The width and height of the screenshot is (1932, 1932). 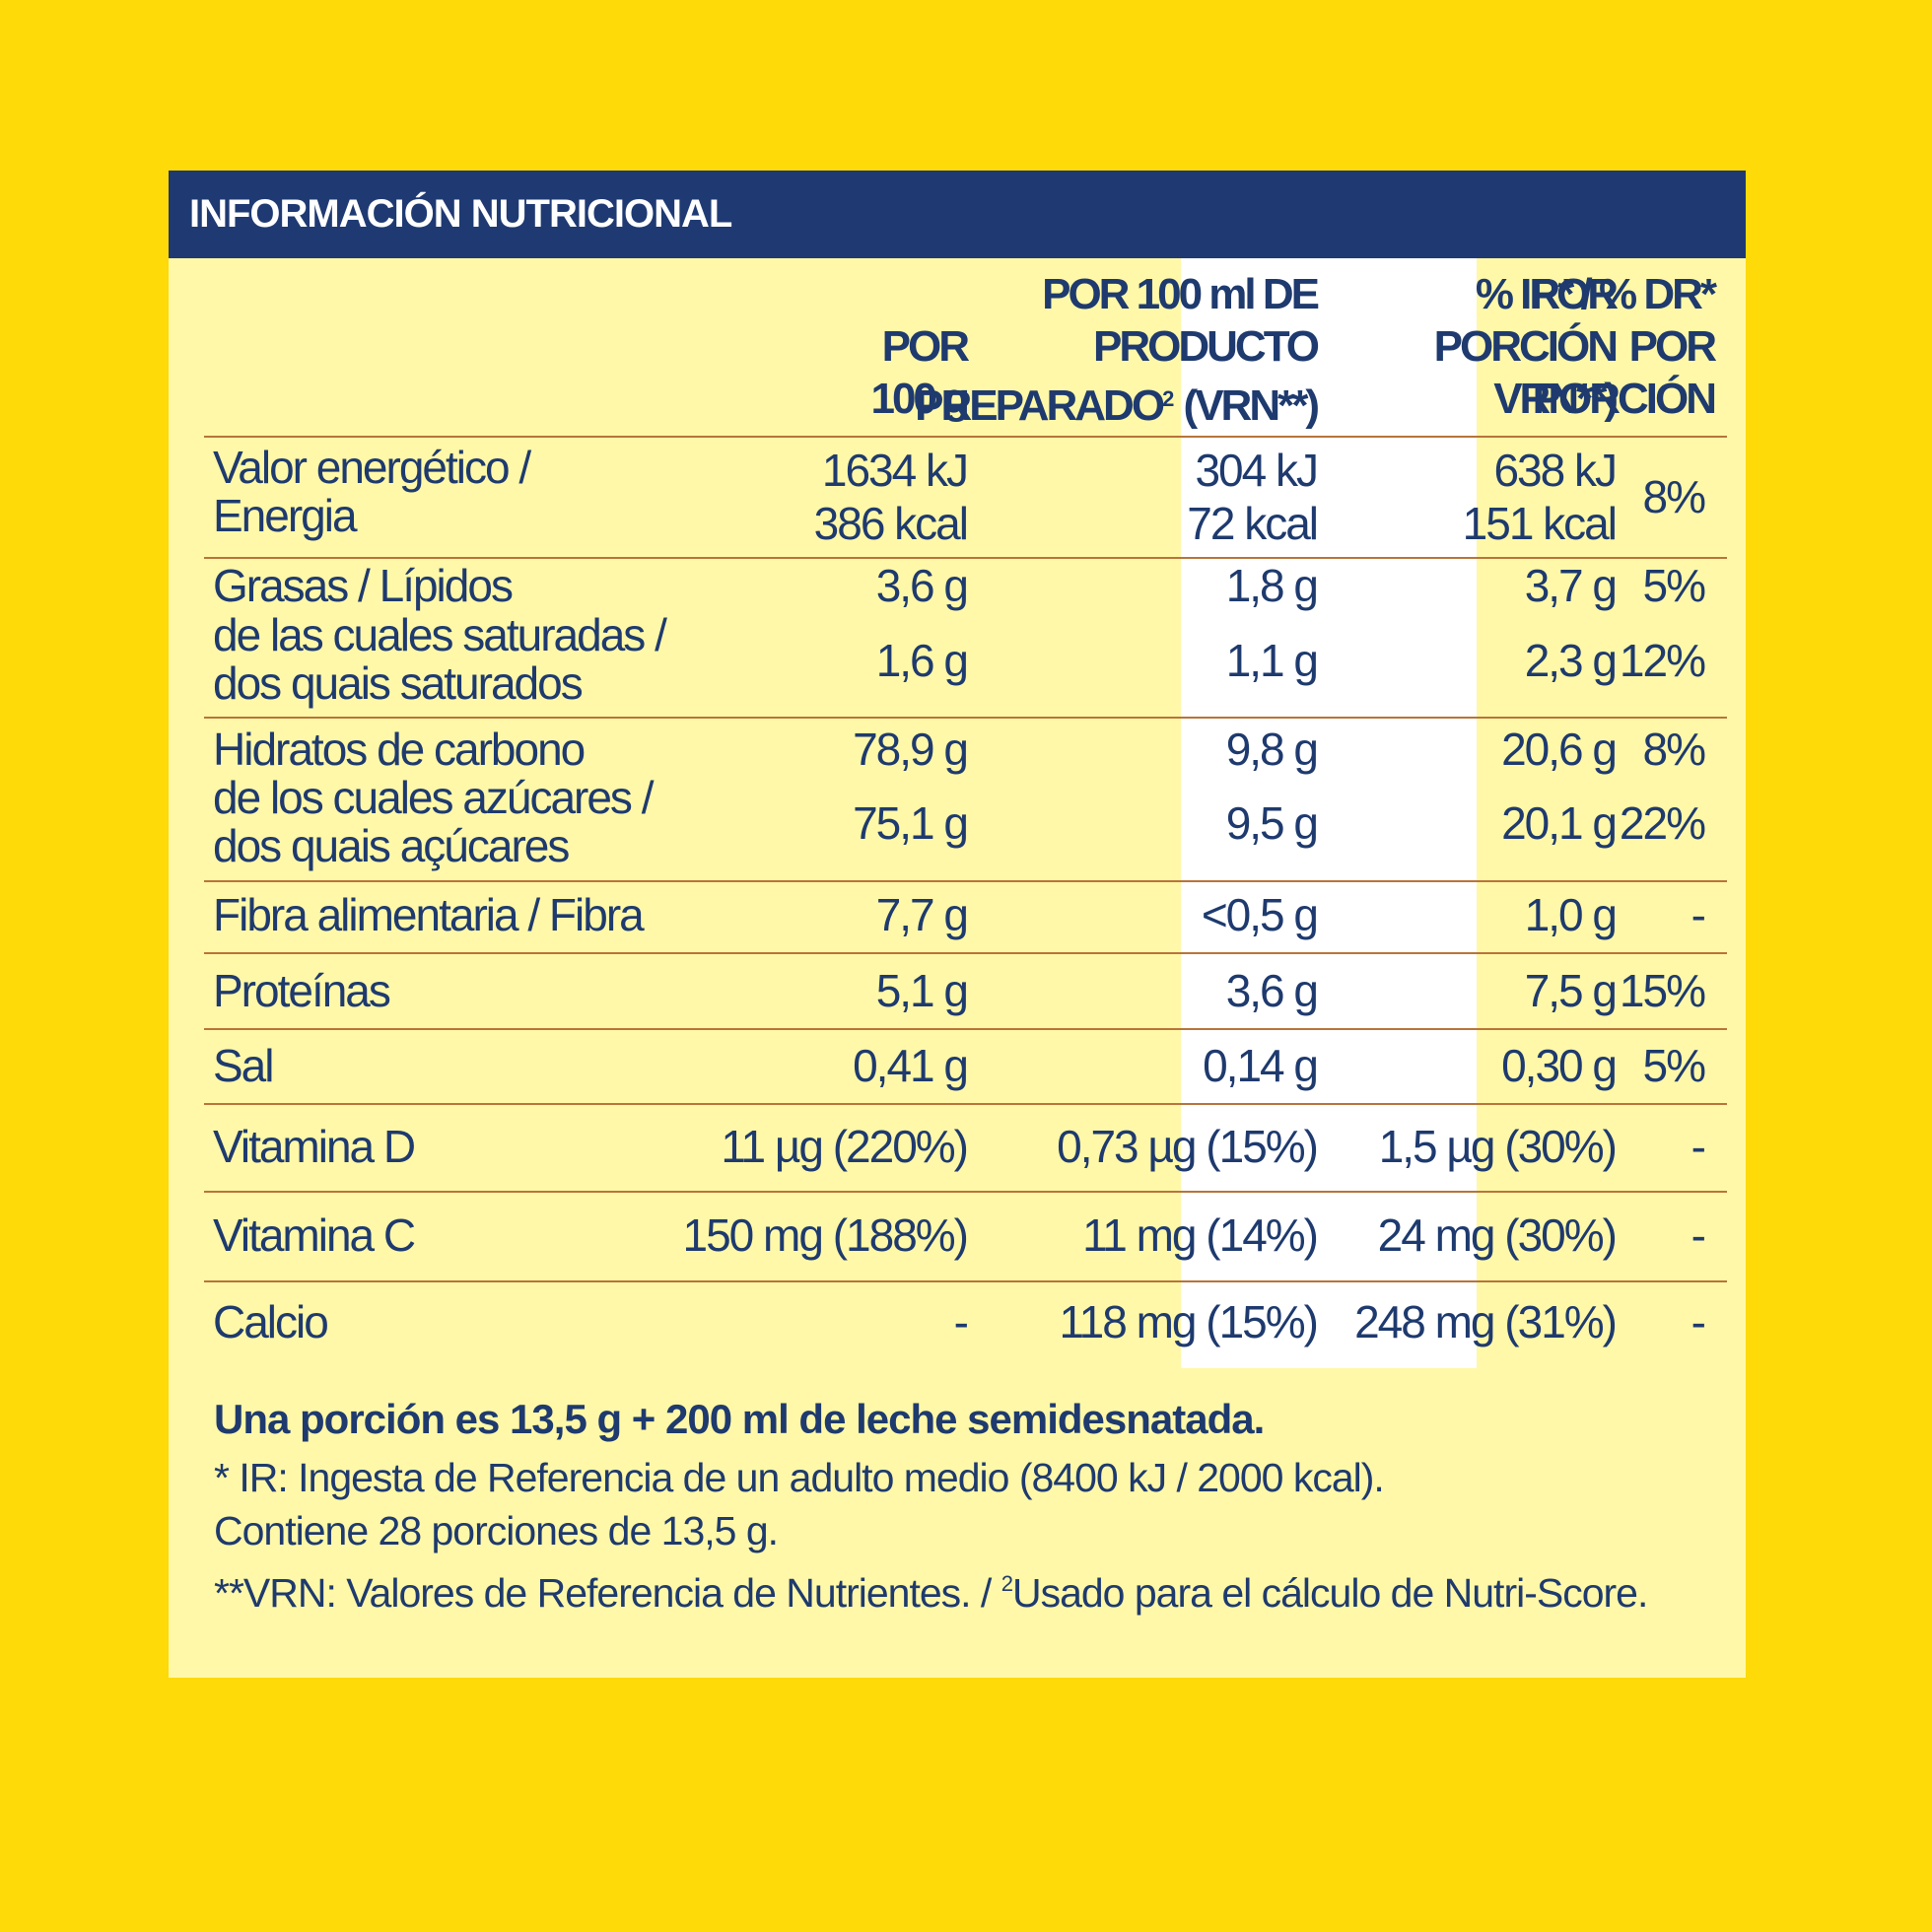 What do you see at coordinates (302, 991) in the screenshot?
I see `row-label: Proteínas` at bounding box center [302, 991].